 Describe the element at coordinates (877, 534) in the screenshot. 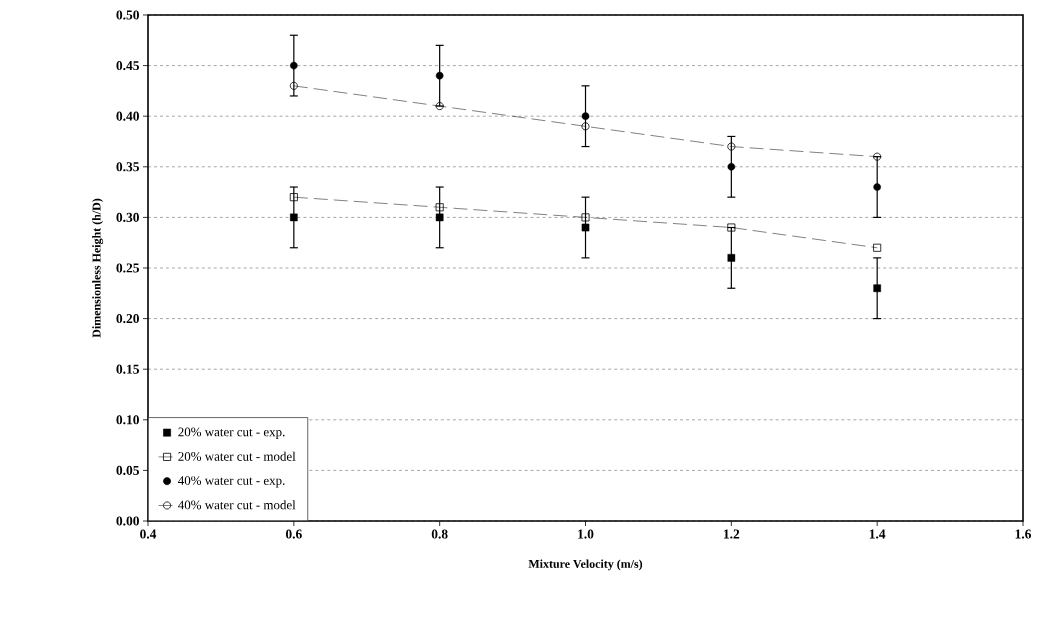

I see `x-tick-label: 1.4` at that location.